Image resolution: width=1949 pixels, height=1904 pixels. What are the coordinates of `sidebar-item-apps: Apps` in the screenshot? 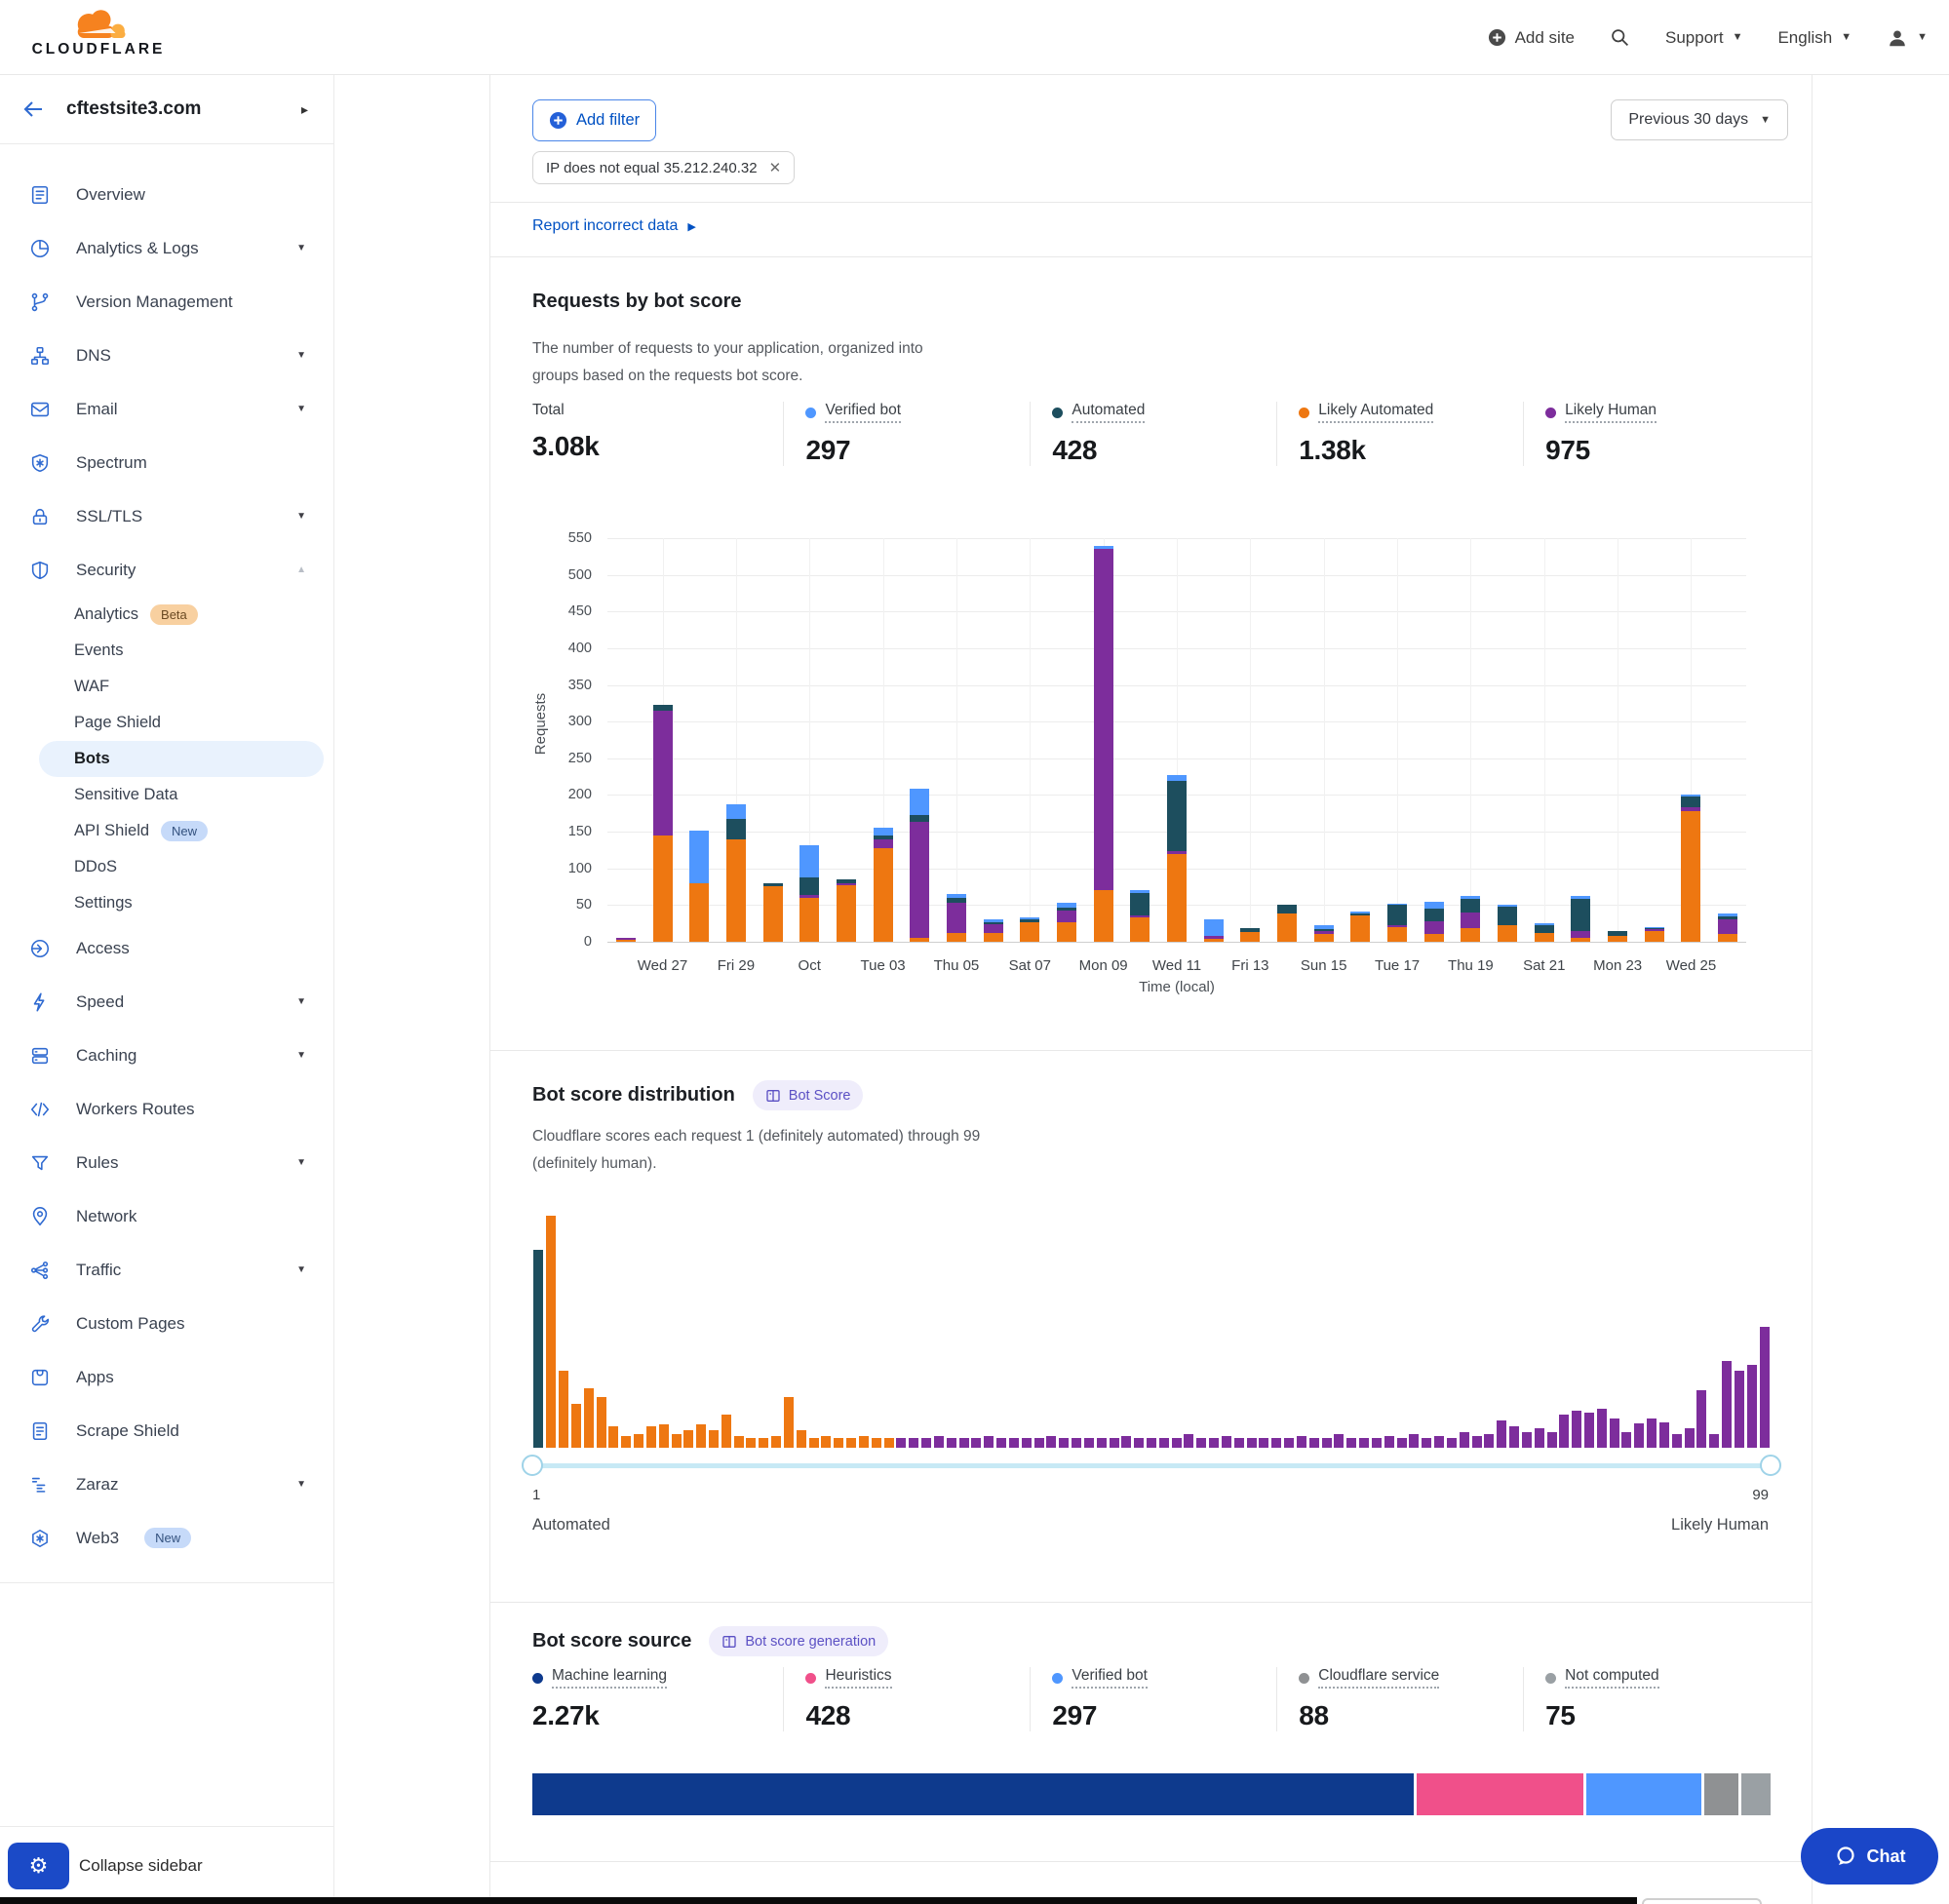 It's located at (167, 1377).